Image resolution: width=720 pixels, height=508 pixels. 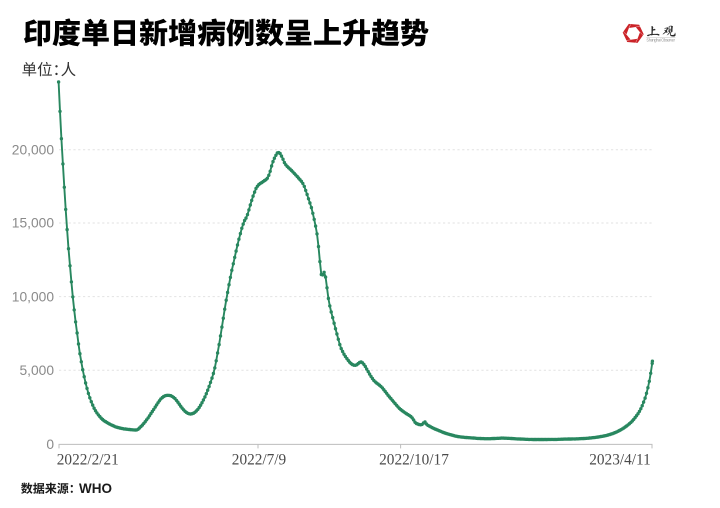 I want to click on svg-text: 2022/2/21, so click(x=88, y=460).